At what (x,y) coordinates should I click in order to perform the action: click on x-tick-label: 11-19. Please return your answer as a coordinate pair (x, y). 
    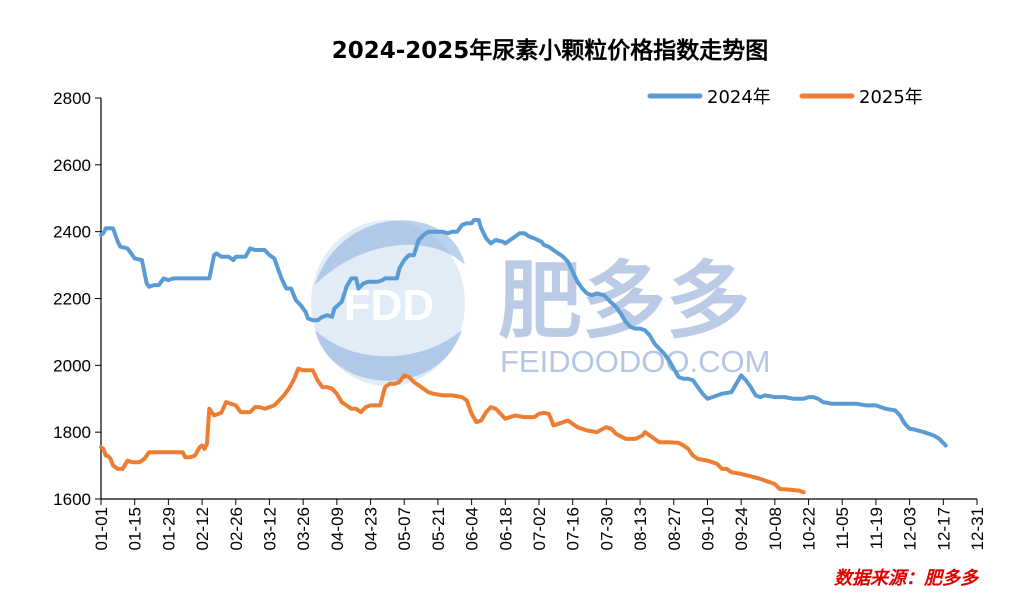
    Looking at the image, I should click on (876, 528).